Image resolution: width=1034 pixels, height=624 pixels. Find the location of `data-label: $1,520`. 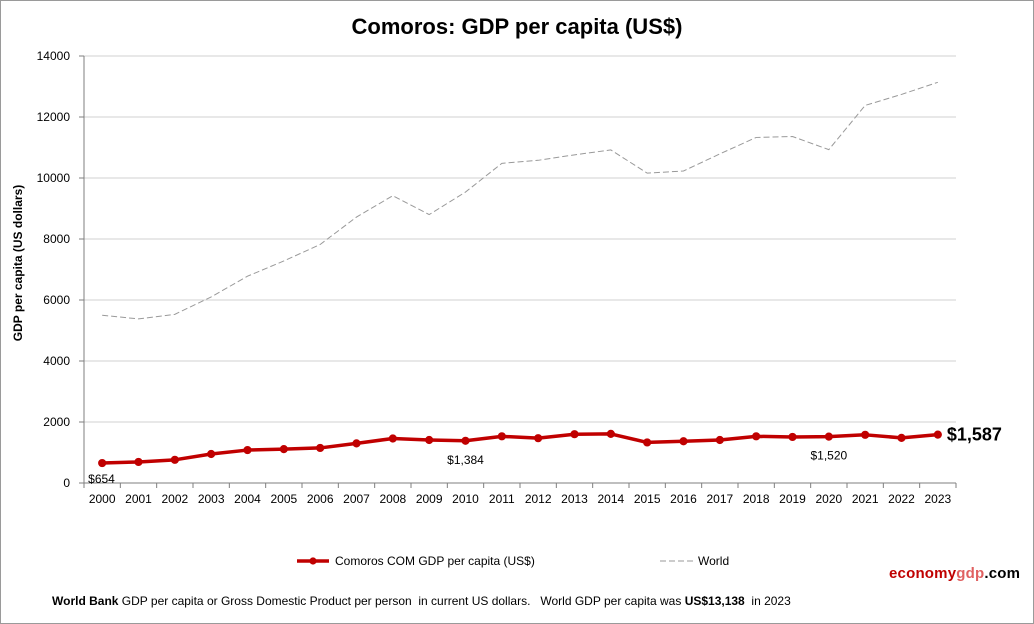

data-label: $1,520 is located at coordinates (828, 456).